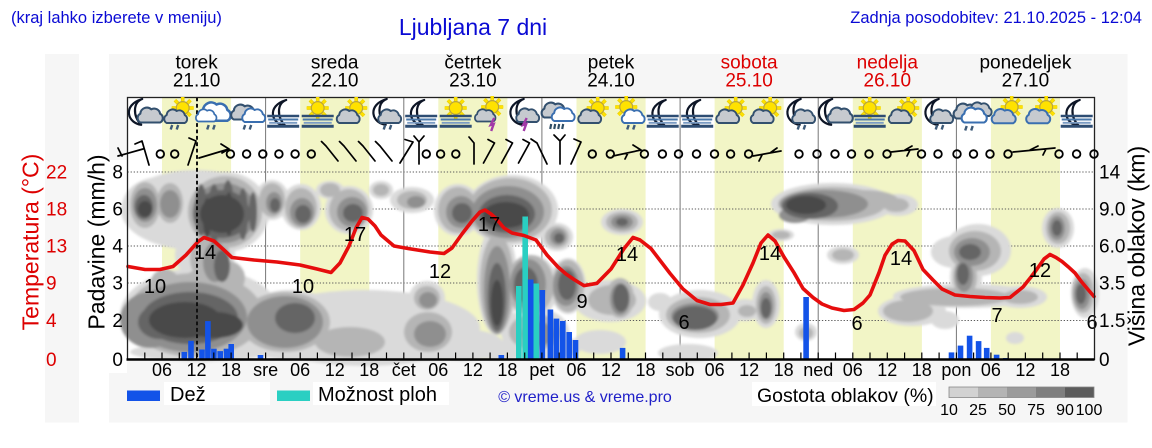  What do you see at coordinates (265, 370) in the screenshot?
I see `svg-text: sre` at bounding box center [265, 370].